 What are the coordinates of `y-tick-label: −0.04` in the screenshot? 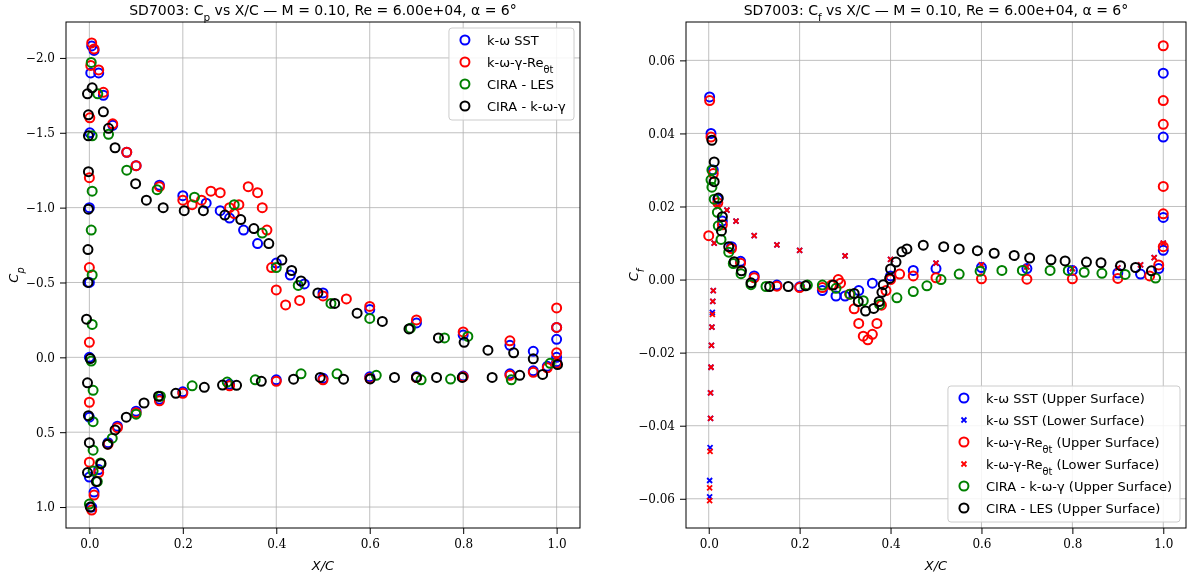 It's located at (657, 426).